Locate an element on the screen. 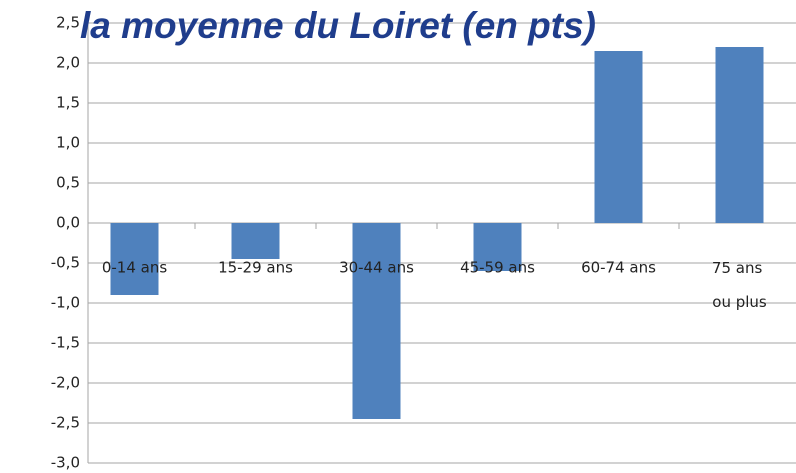  x-tick-label: 60-74 ans is located at coordinates (618, 268).